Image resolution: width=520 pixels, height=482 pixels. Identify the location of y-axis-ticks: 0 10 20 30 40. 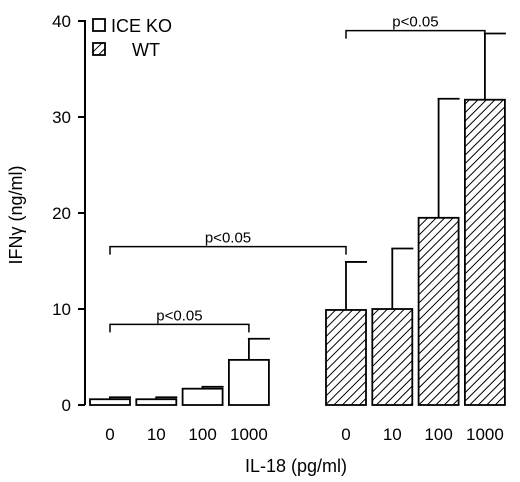
(68, 213).